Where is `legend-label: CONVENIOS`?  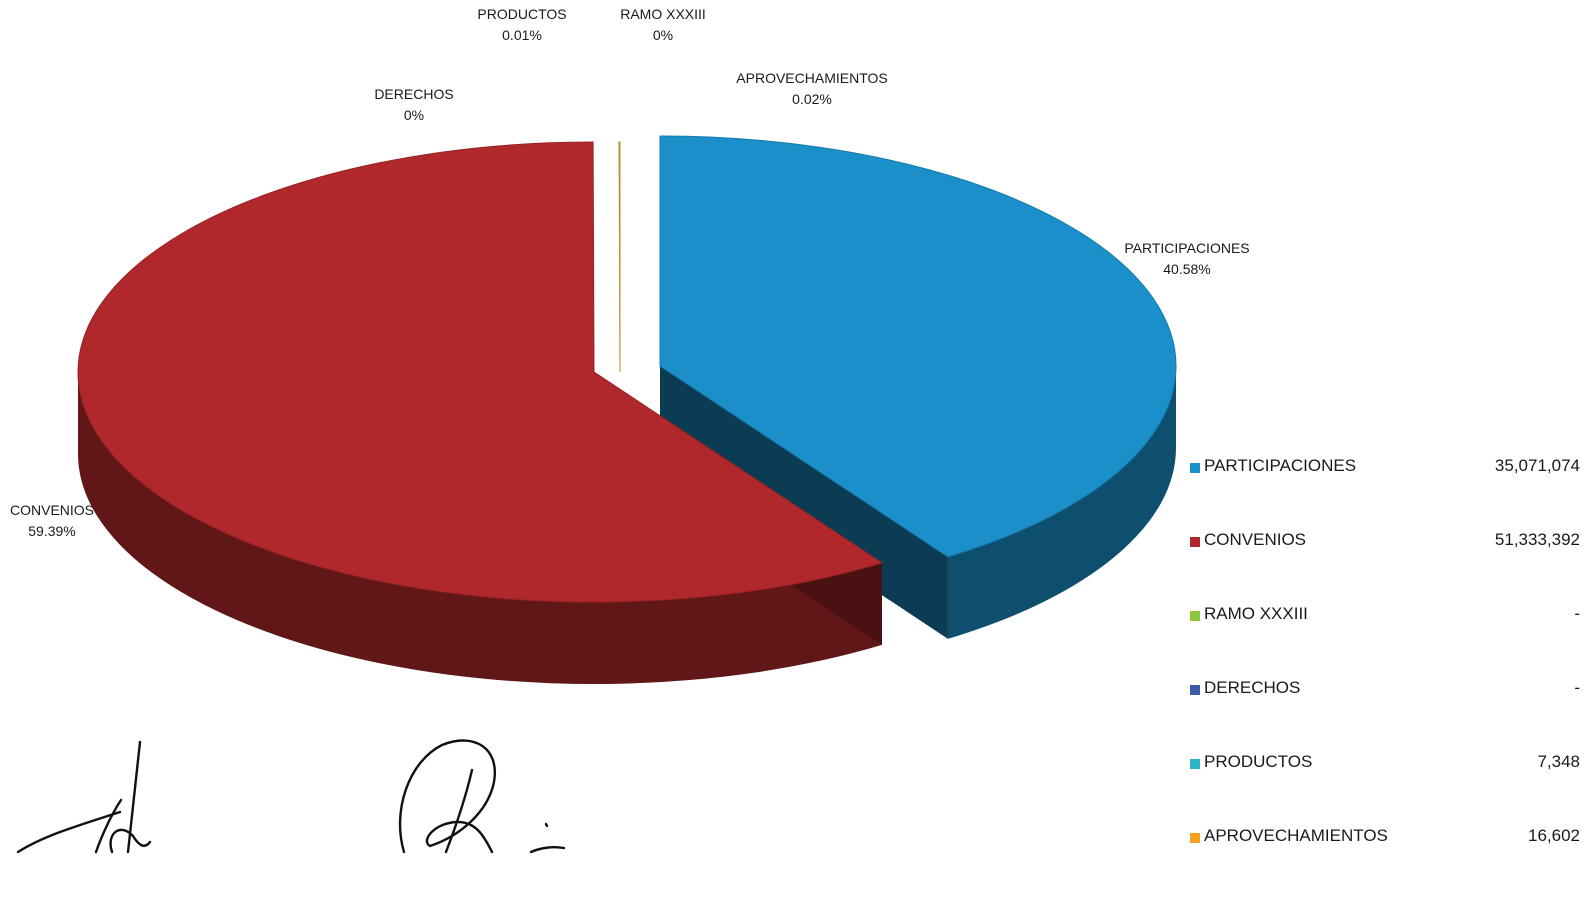 legend-label: CONVENIOS is located at coordinates (1255, 539).